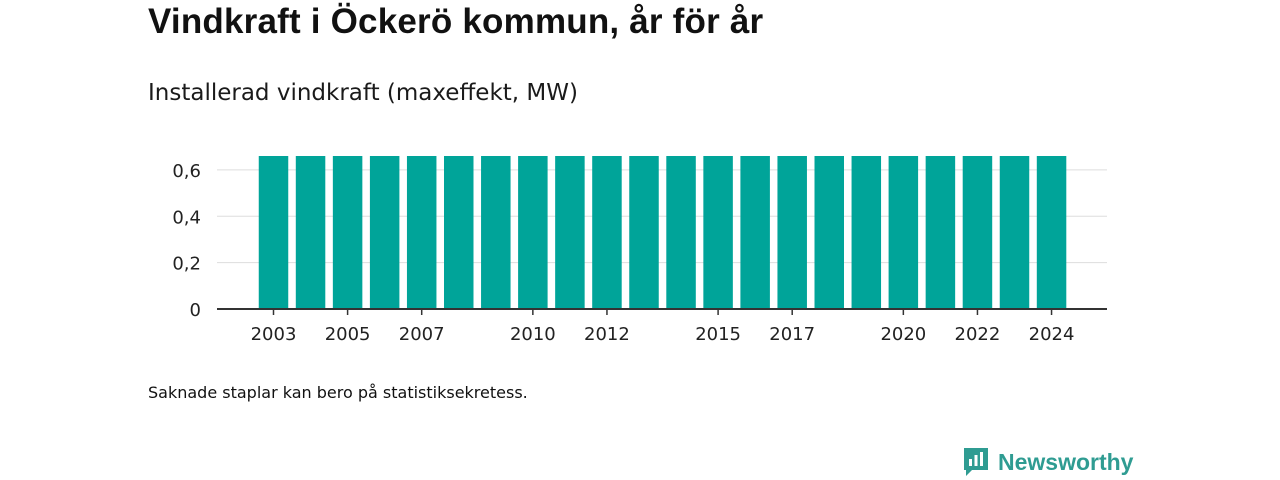 The height and width of the screenshot is (480, 1280). What do you see at coordinates (1066, 461) in the screenshot?
I see `brand-name: Newsworthy` at bounding box center [1066, 461].